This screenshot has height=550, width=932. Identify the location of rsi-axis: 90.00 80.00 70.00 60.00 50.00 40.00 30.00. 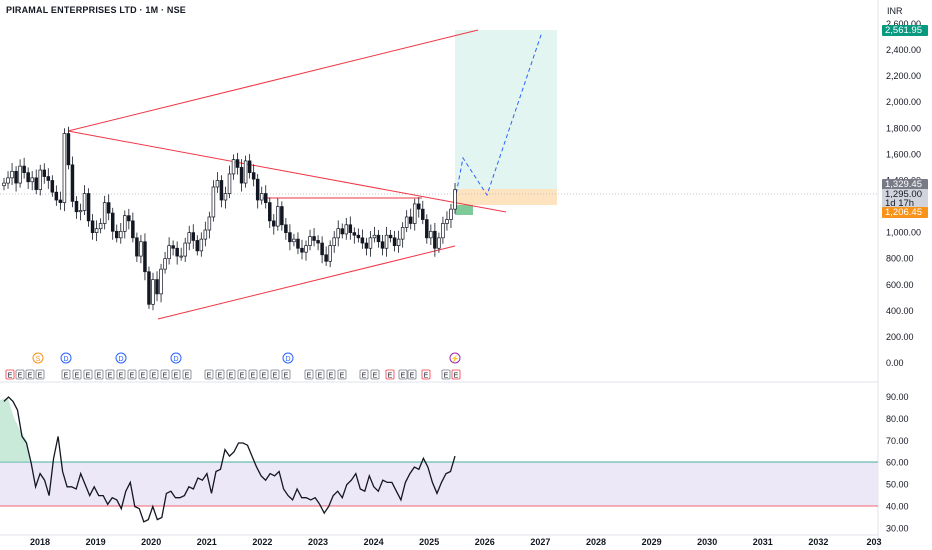
(897, 462).